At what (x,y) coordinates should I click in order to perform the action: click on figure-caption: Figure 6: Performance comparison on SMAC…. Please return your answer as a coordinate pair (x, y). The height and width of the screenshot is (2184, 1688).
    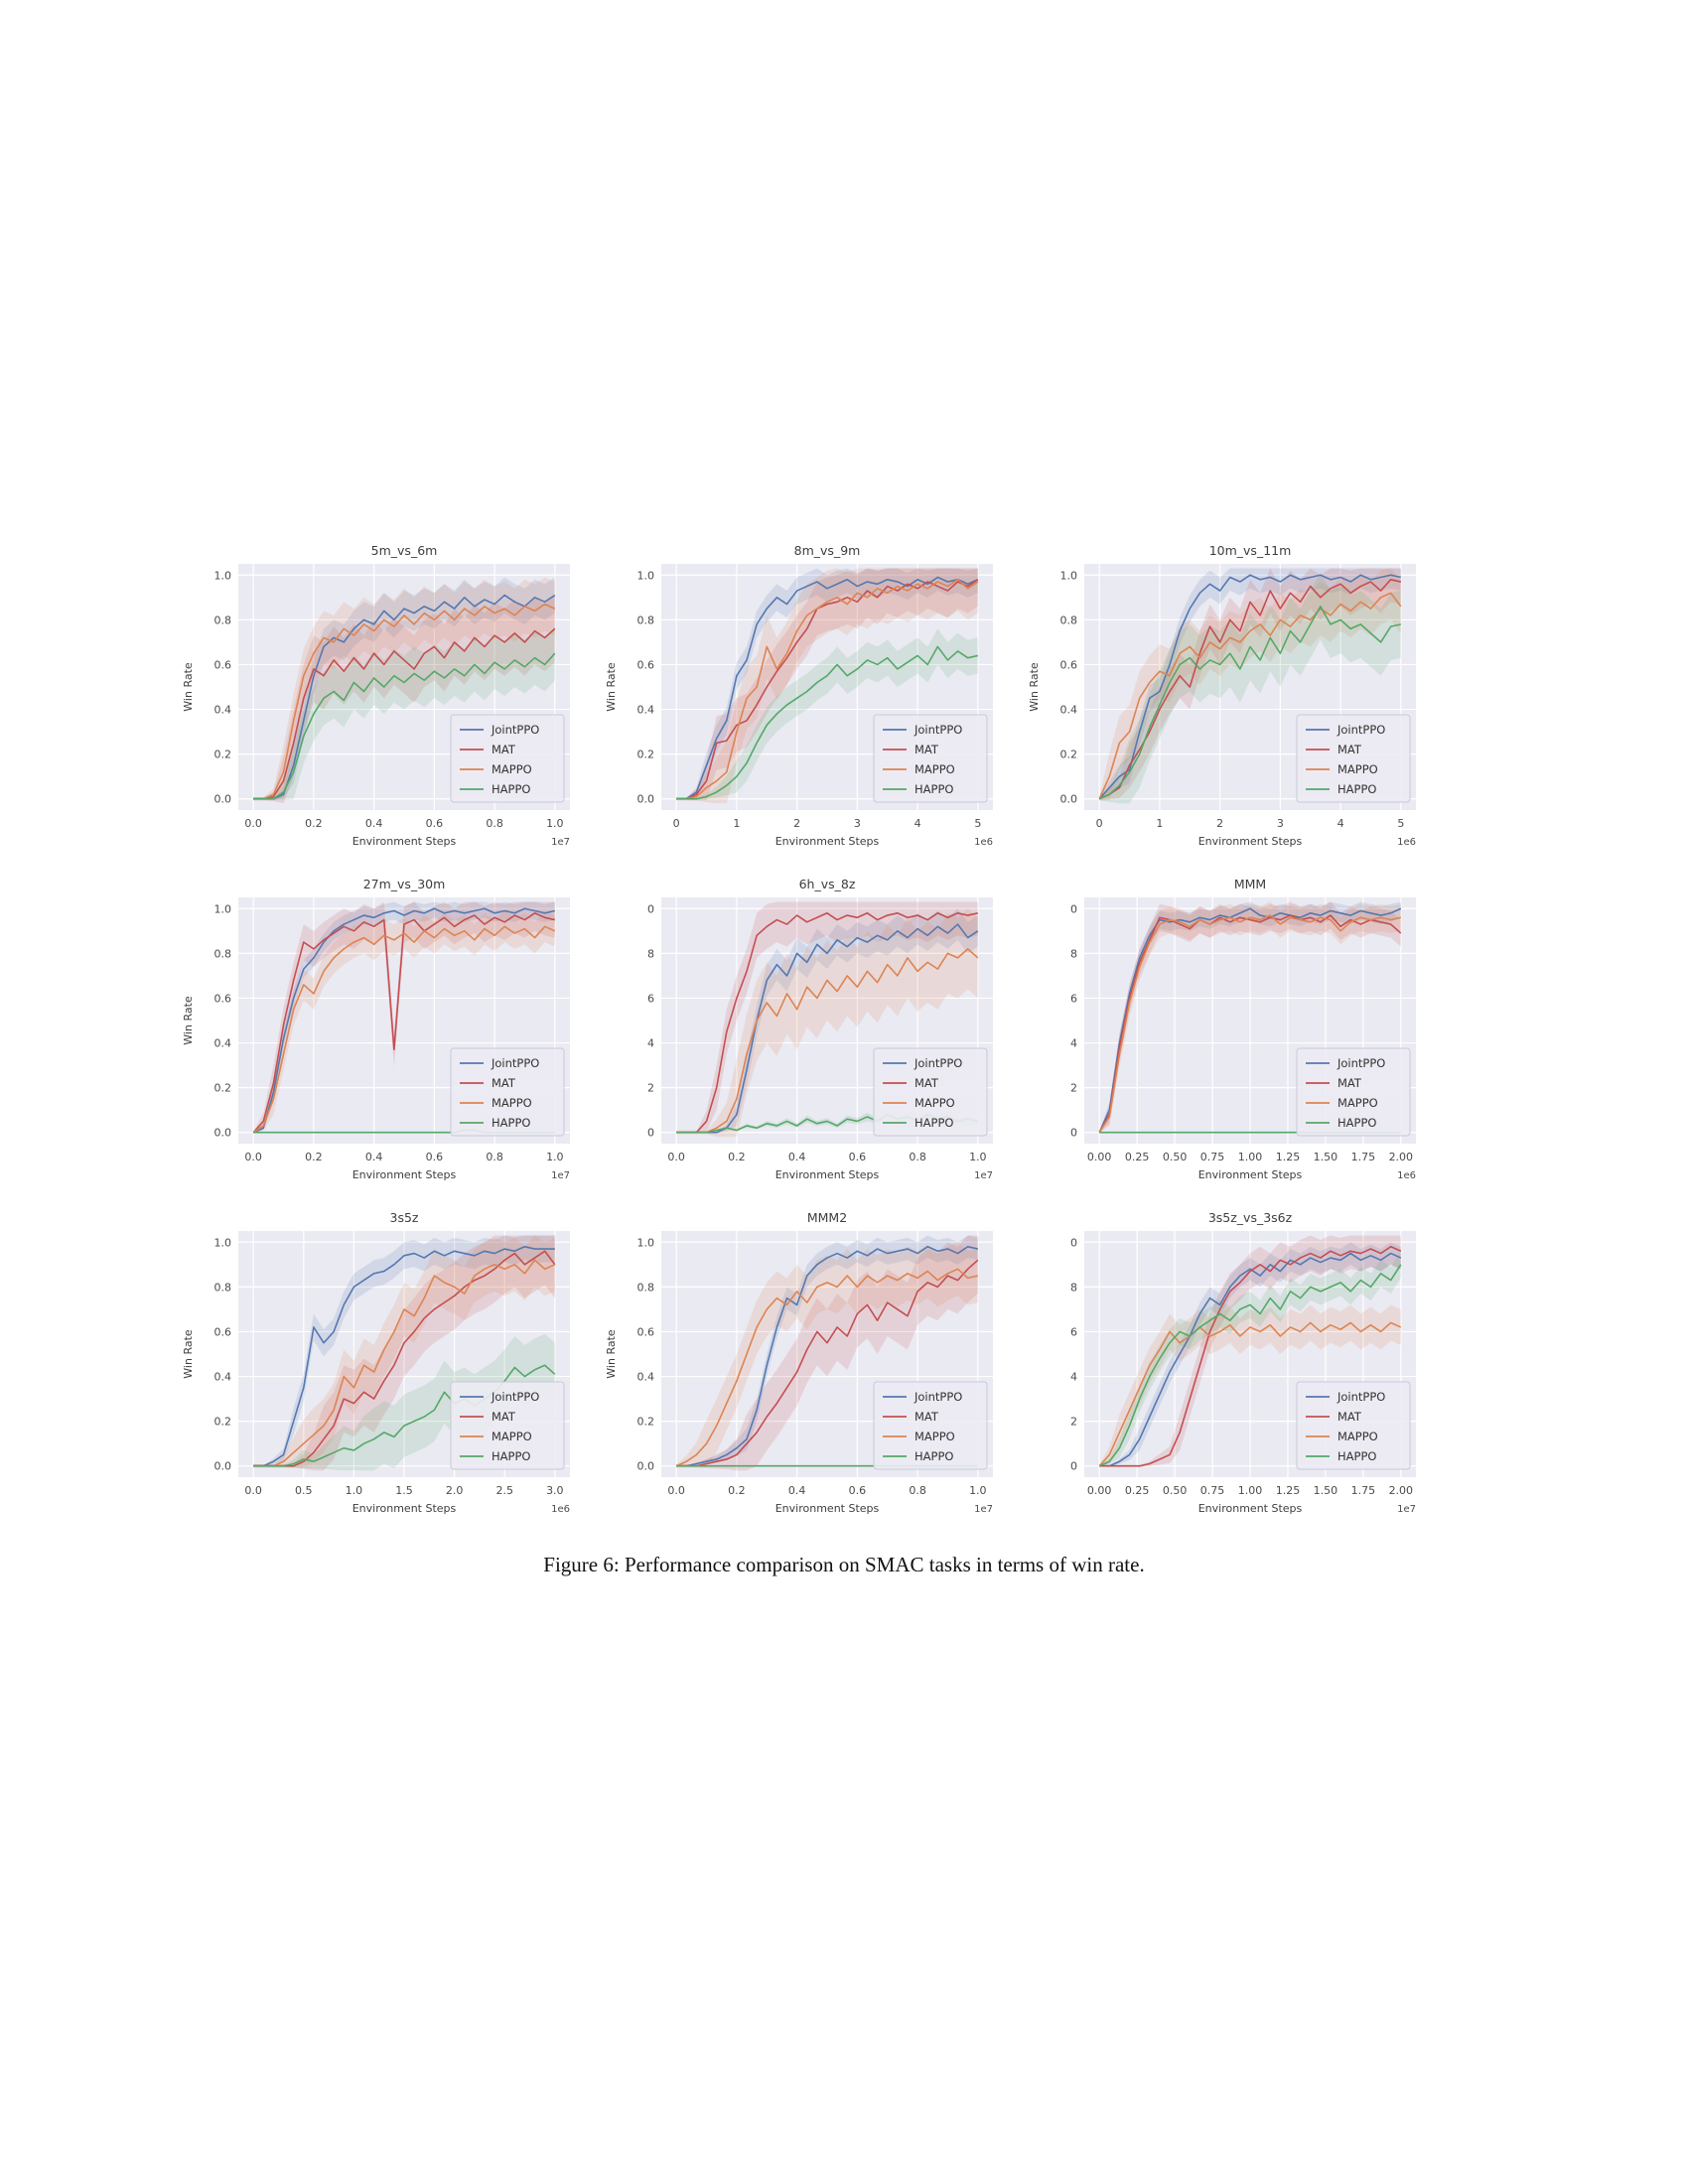
    Looking at the image, I should click on (844, 1564).